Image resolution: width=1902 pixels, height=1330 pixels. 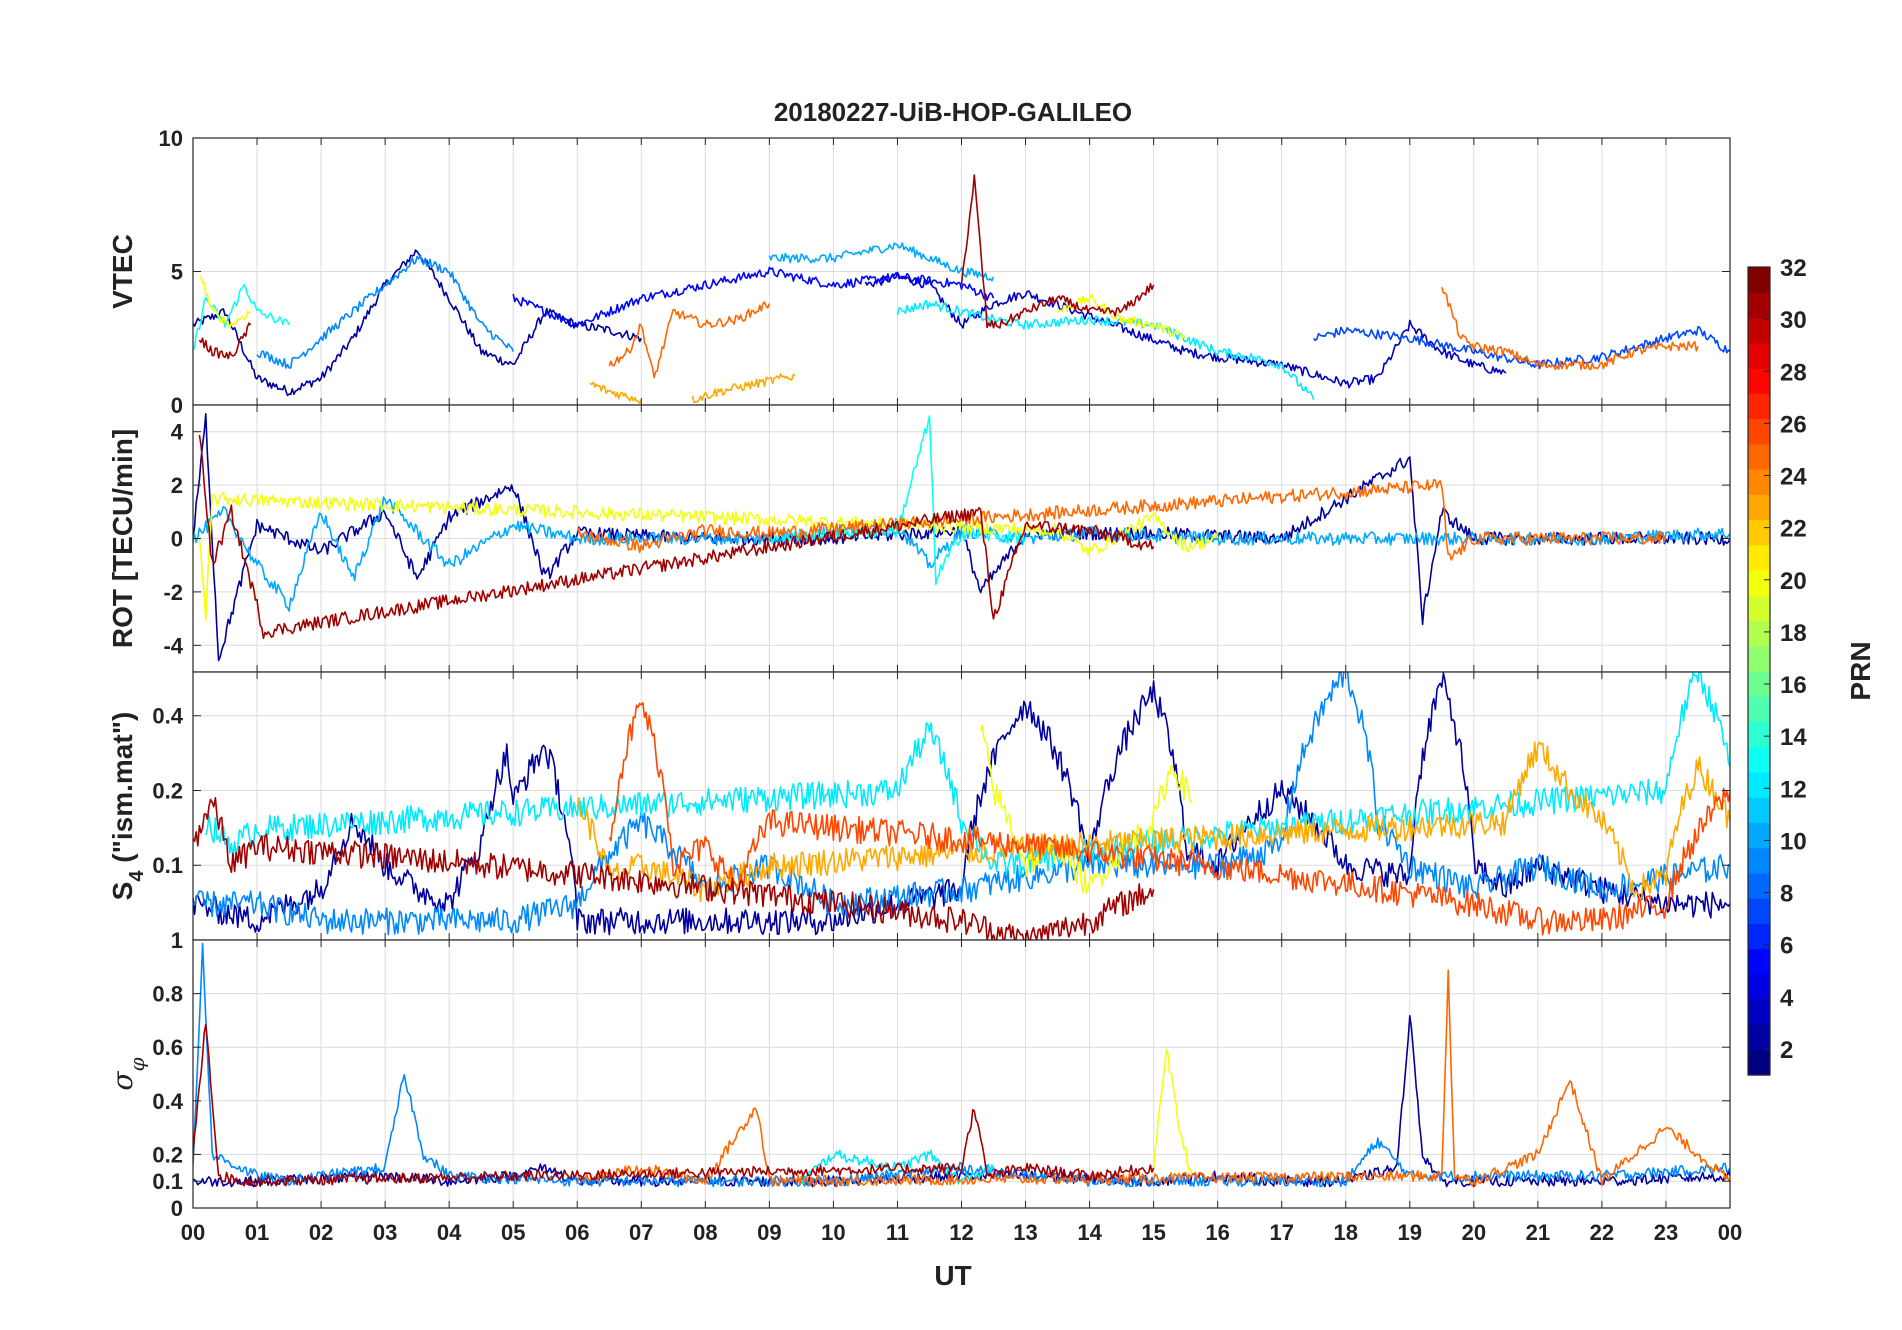 What do you see at coordinates (122, 271) in the screenshot?
I see `y-axis-label: VTEC` at bounding box center [122, 271].